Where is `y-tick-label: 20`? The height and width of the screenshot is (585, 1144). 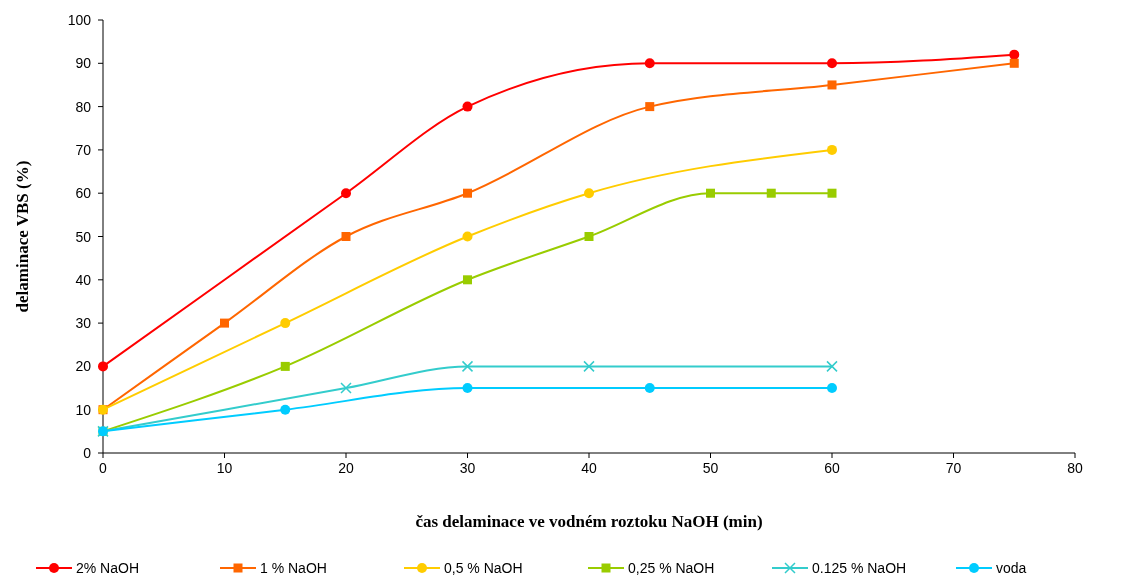
y-tick-label: 20 is located at coordinates (83, 366).